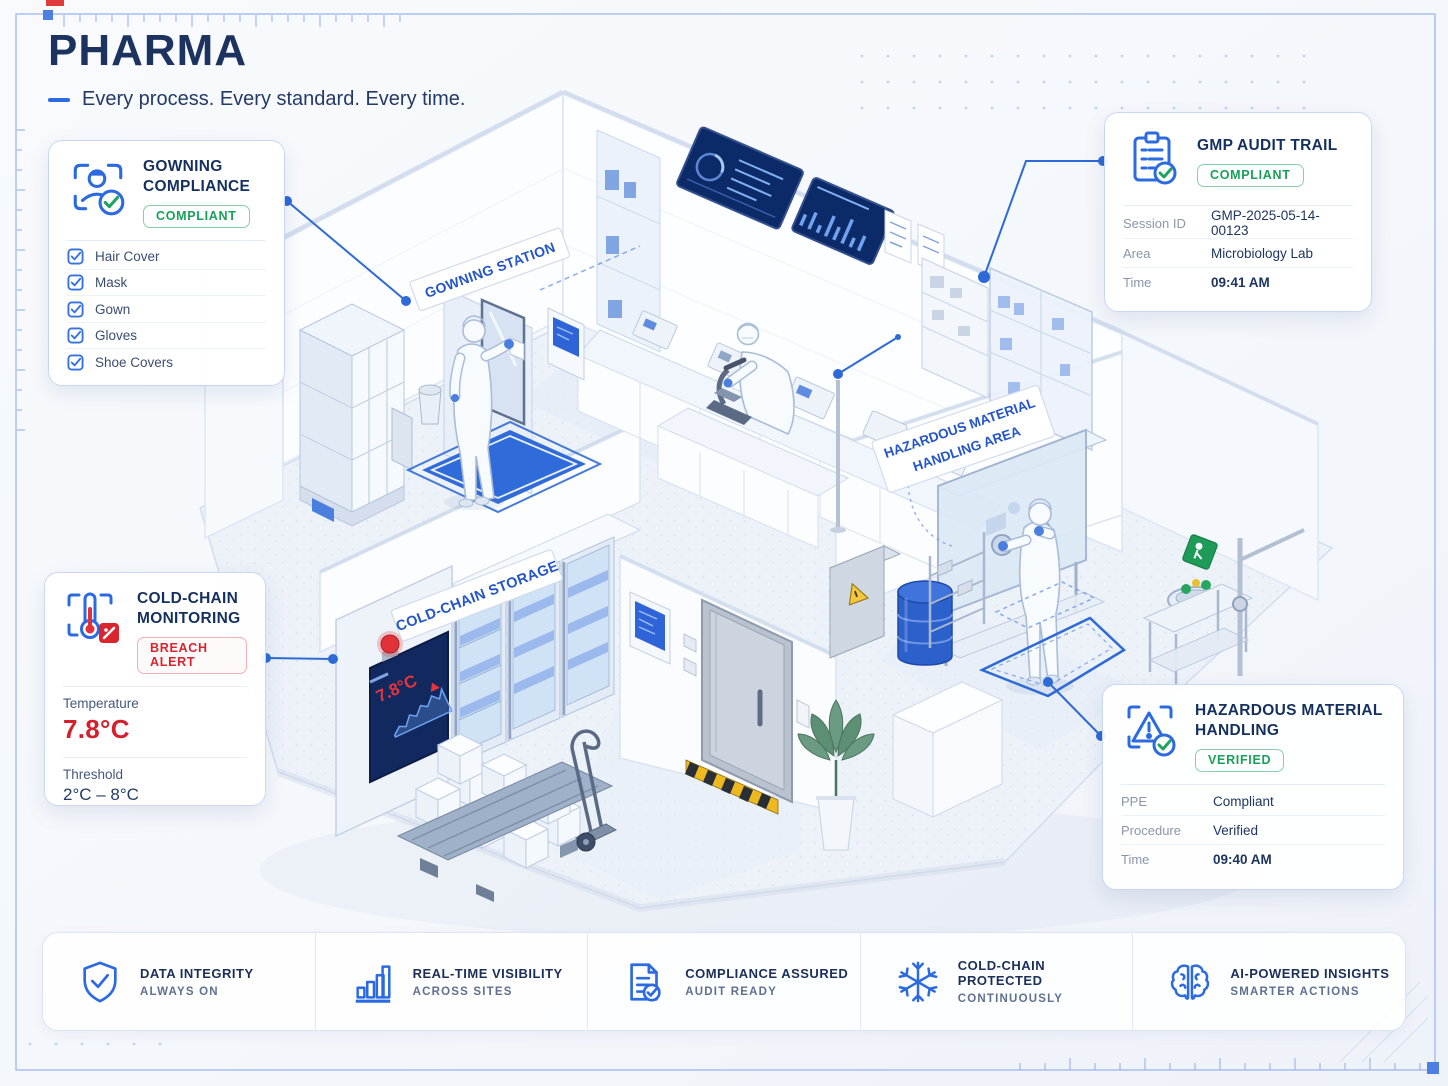 The width and height of the screenshot is (1448, 1086). Describe the element at coordinates (192, 656) in the screenshot. I see `alert-badge: BREACH ALERT` at that location.